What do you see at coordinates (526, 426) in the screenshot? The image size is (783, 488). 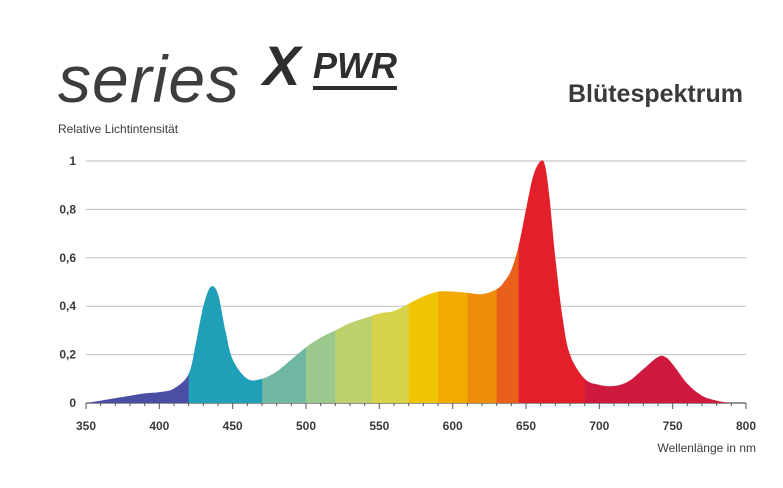 I see `x-tick-label: 650` at bounding box center [526, 426].